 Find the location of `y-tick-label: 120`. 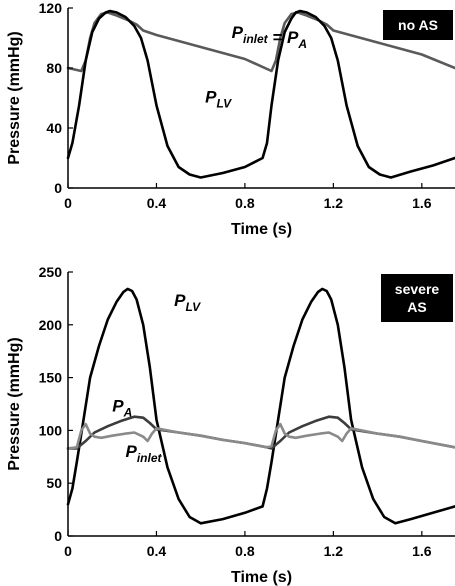

y-tick-label: 120 is located at coordinates (51, 8).